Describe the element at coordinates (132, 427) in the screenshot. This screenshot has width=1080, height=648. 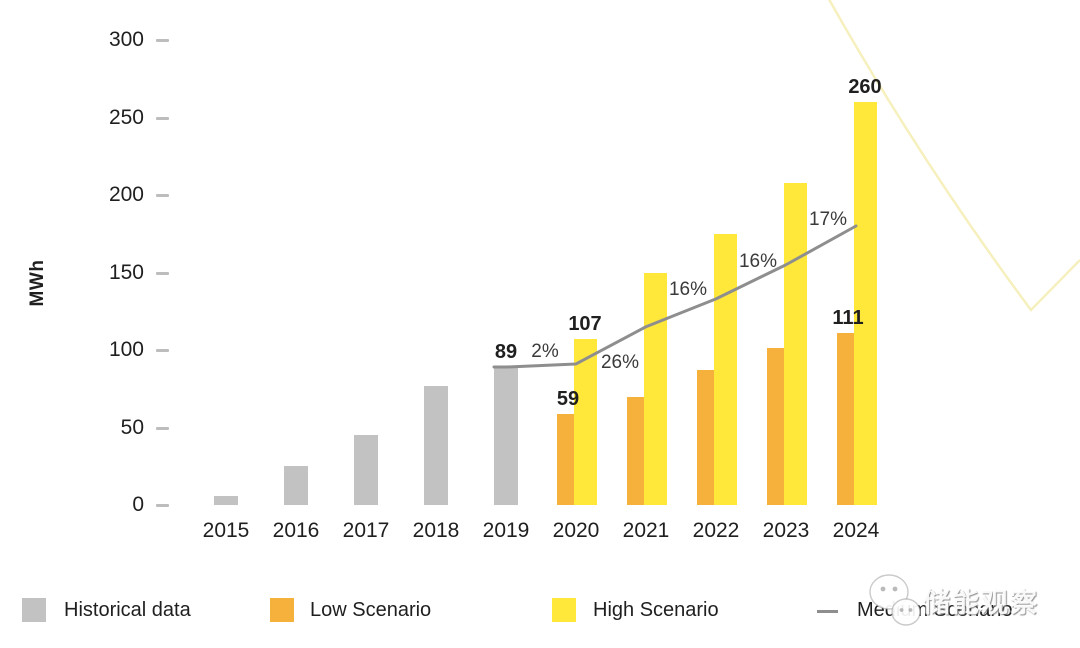
I see `y-tick-label: 50` at that location.